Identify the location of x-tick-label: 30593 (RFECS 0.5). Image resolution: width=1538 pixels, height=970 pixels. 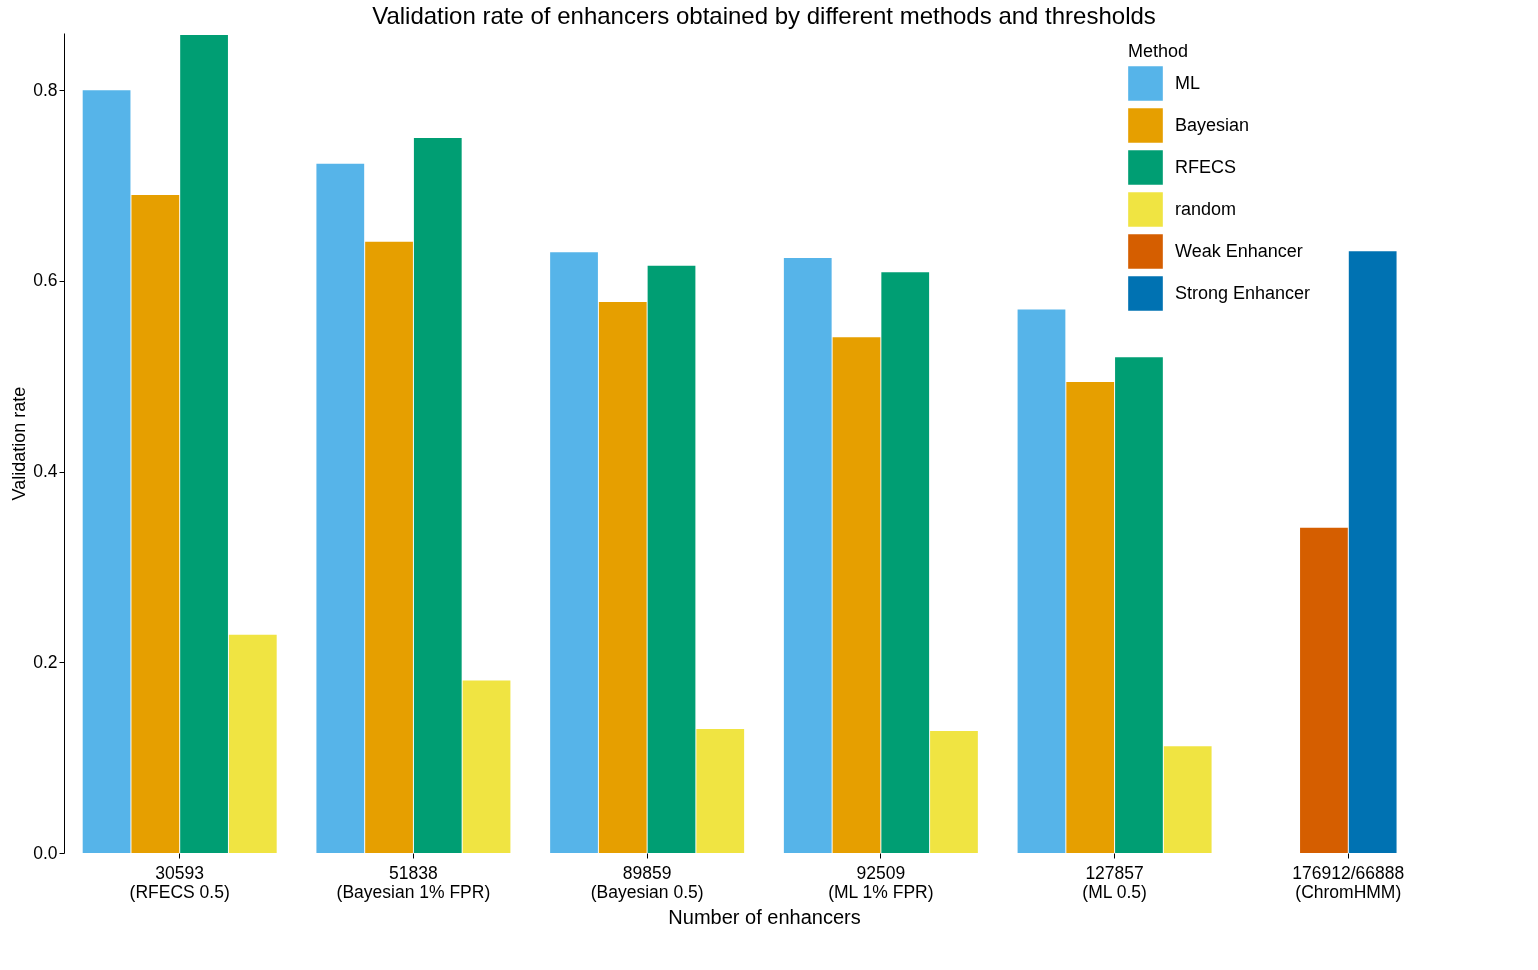
(179, 882).